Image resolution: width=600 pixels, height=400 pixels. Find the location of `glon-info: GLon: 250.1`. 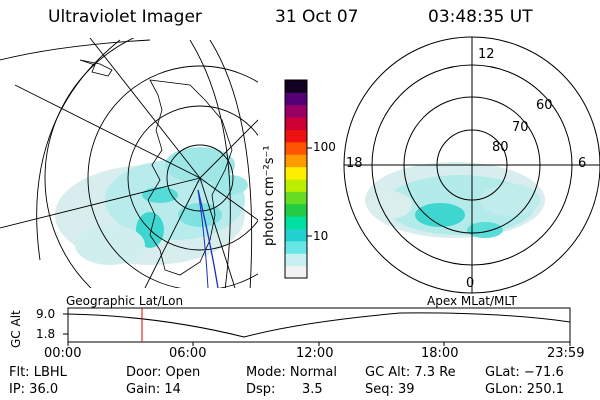

glon-info: GLon: 250.1 is located at coordinates (525, 389).